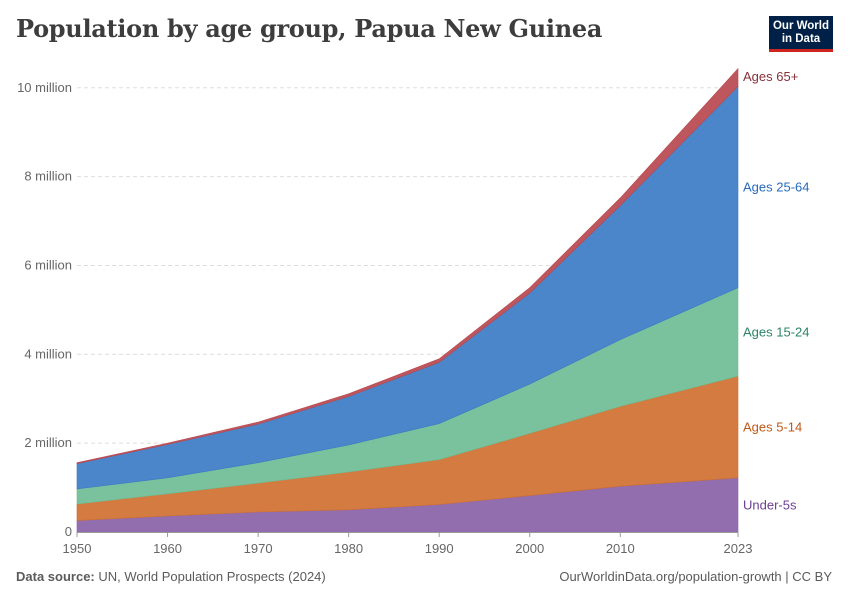  What do you see at coordinates (801, 39) in the screenshot?
I see `logo-line-2: in Data` at bounding box center [801, 39].